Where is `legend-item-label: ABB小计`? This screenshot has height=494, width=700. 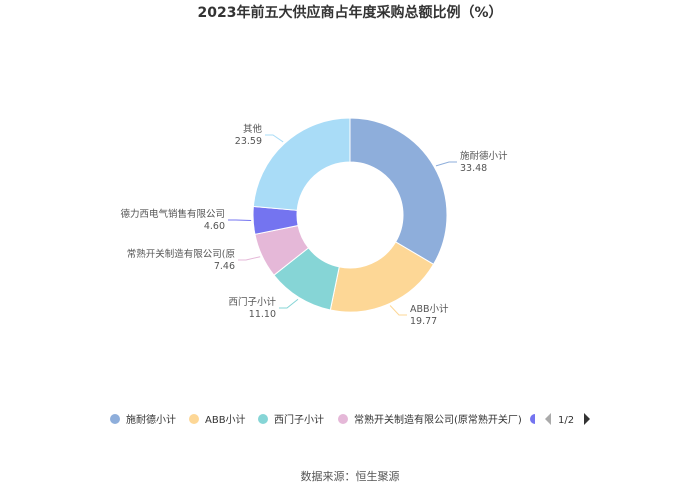 legend-item-label: ABB小计 is located at coordinates (225, 419).